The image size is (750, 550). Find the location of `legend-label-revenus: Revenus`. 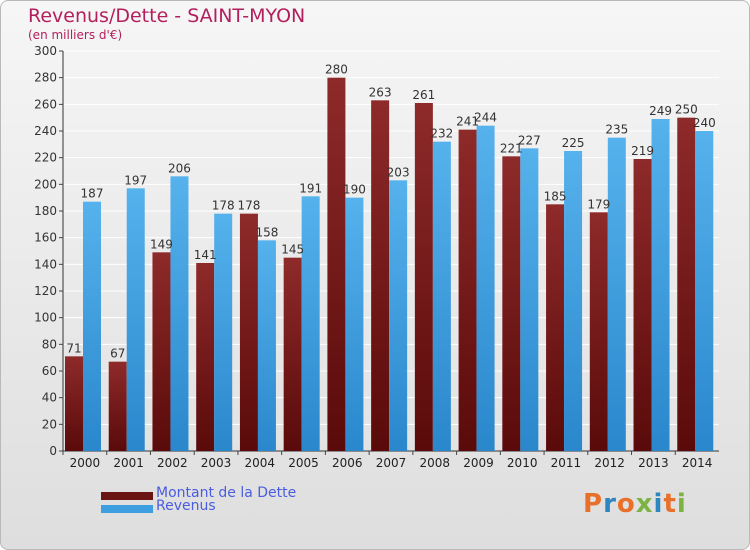

legend-label-revenus: Revenus is located at coordinates (186, 506).